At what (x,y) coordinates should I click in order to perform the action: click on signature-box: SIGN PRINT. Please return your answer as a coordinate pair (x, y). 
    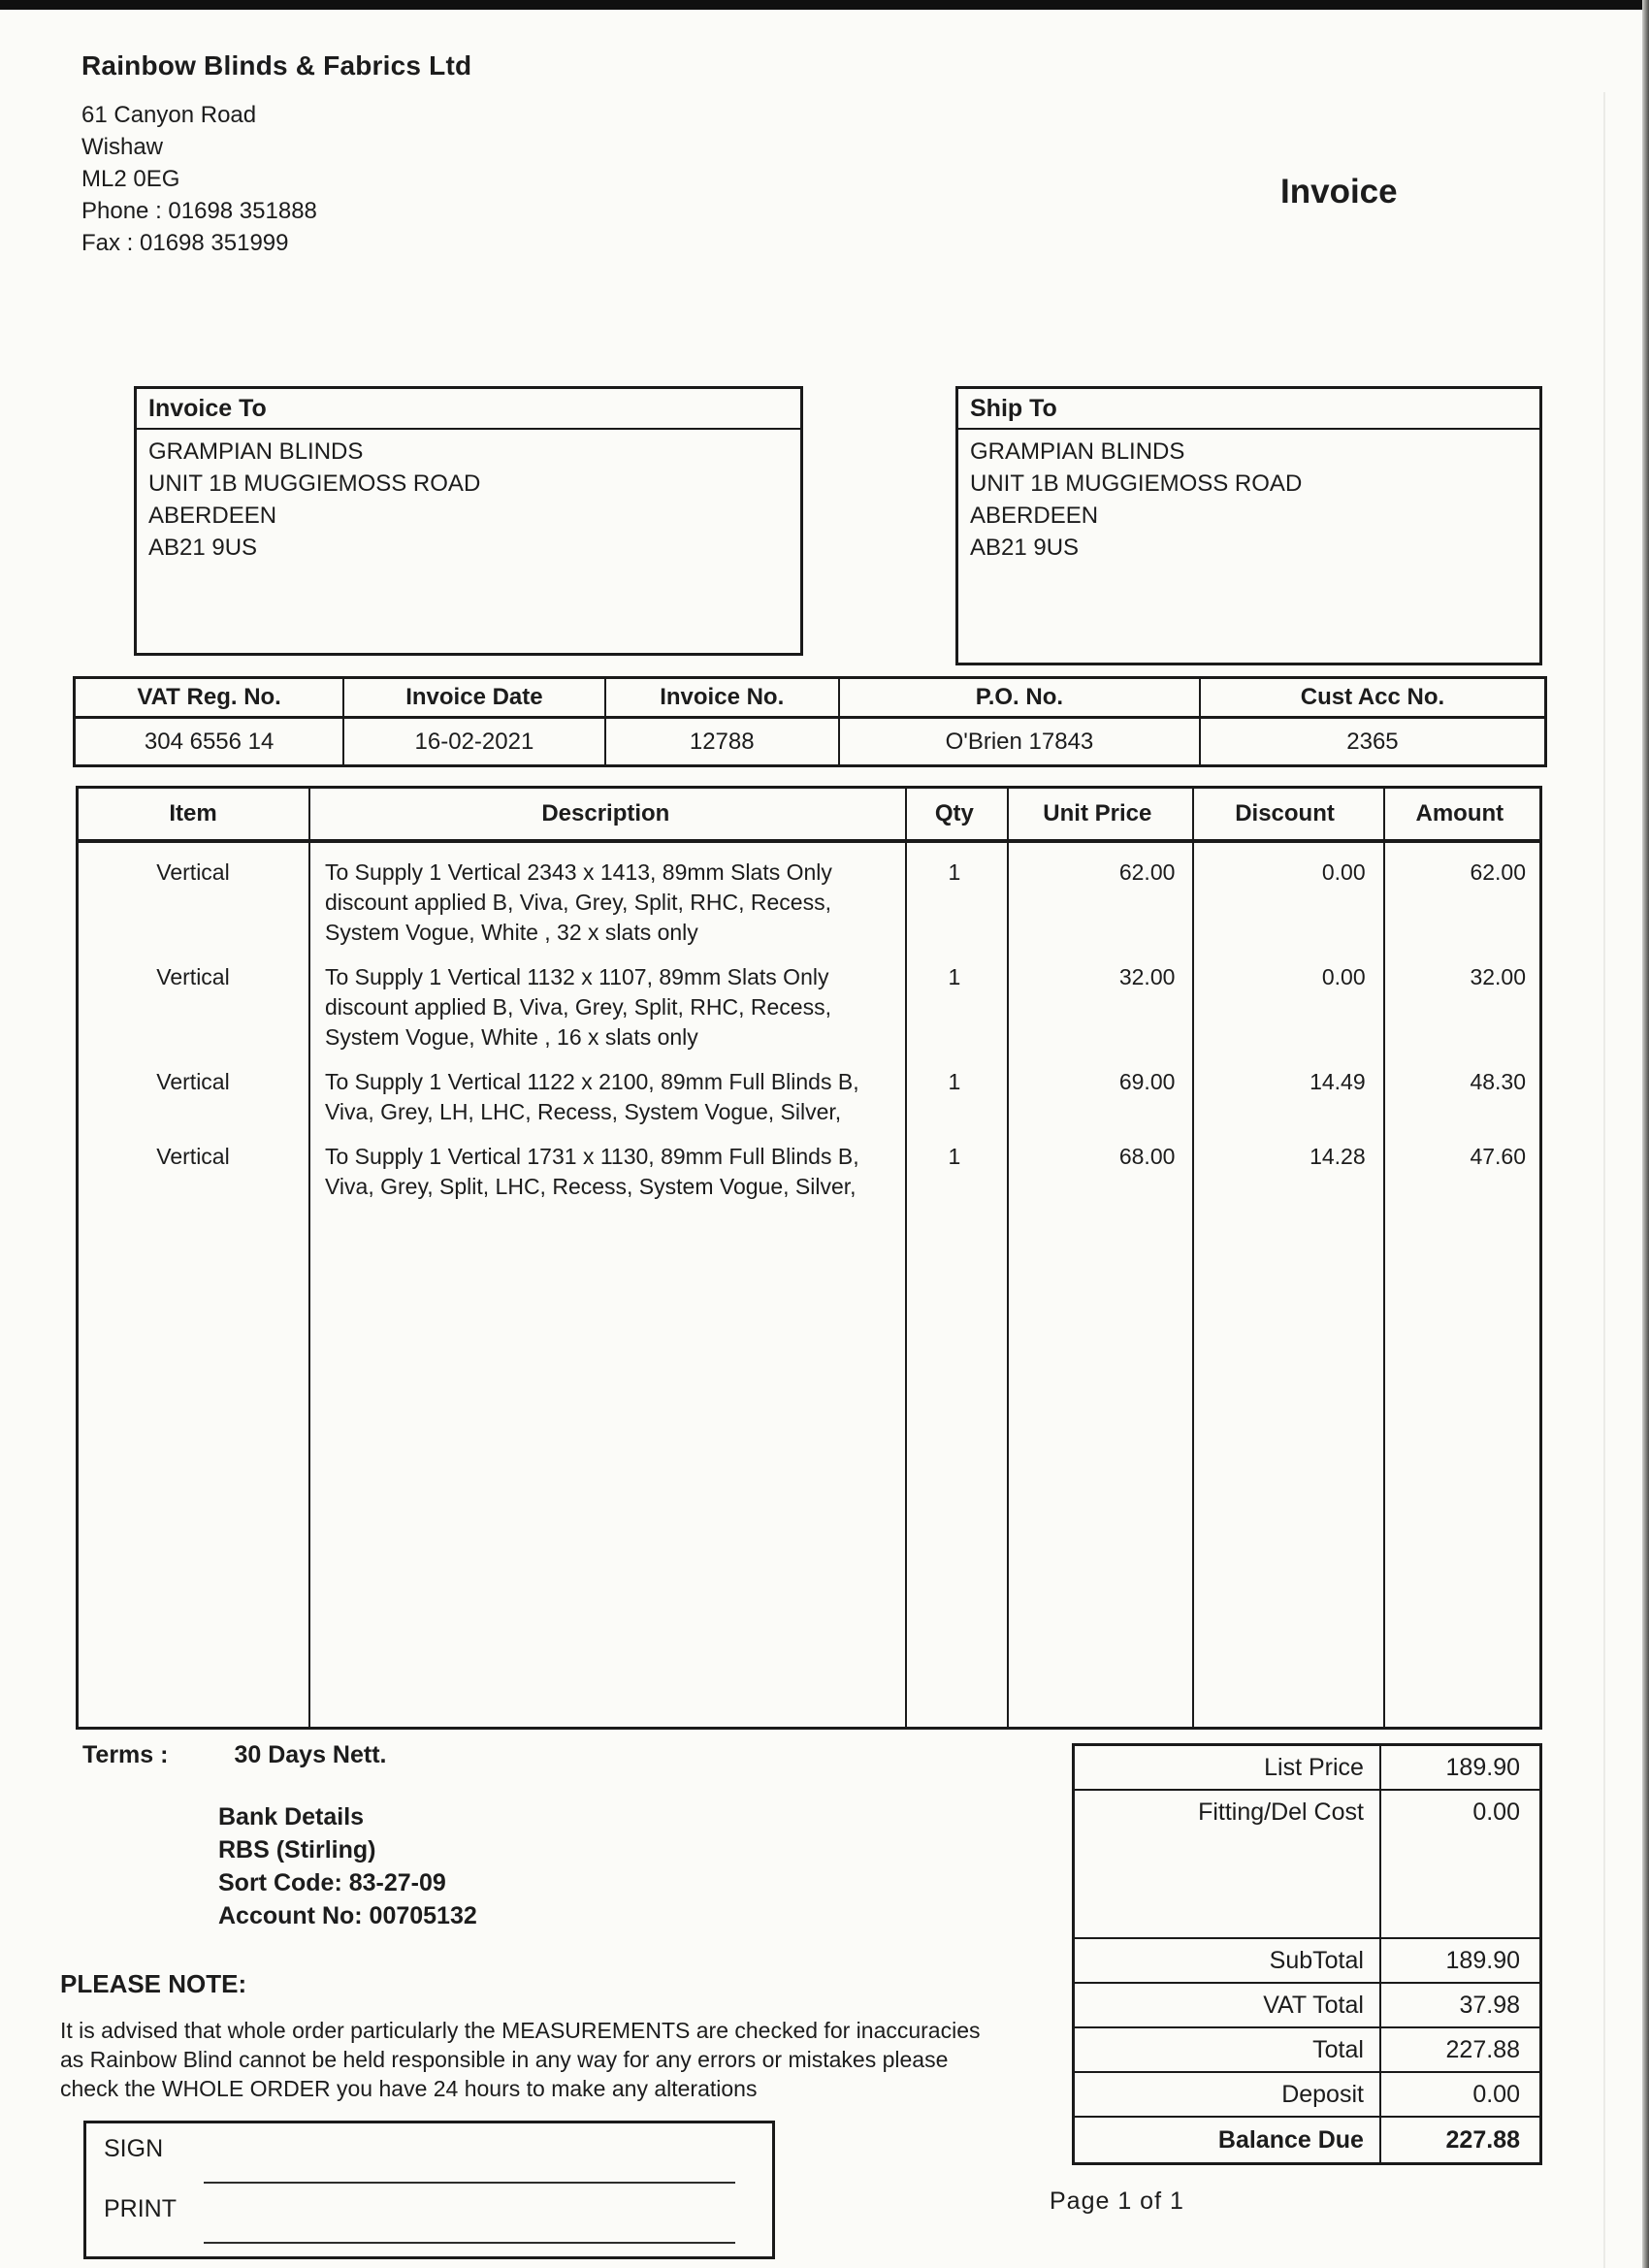
    Looking at the image, I should click on (429, 2190).